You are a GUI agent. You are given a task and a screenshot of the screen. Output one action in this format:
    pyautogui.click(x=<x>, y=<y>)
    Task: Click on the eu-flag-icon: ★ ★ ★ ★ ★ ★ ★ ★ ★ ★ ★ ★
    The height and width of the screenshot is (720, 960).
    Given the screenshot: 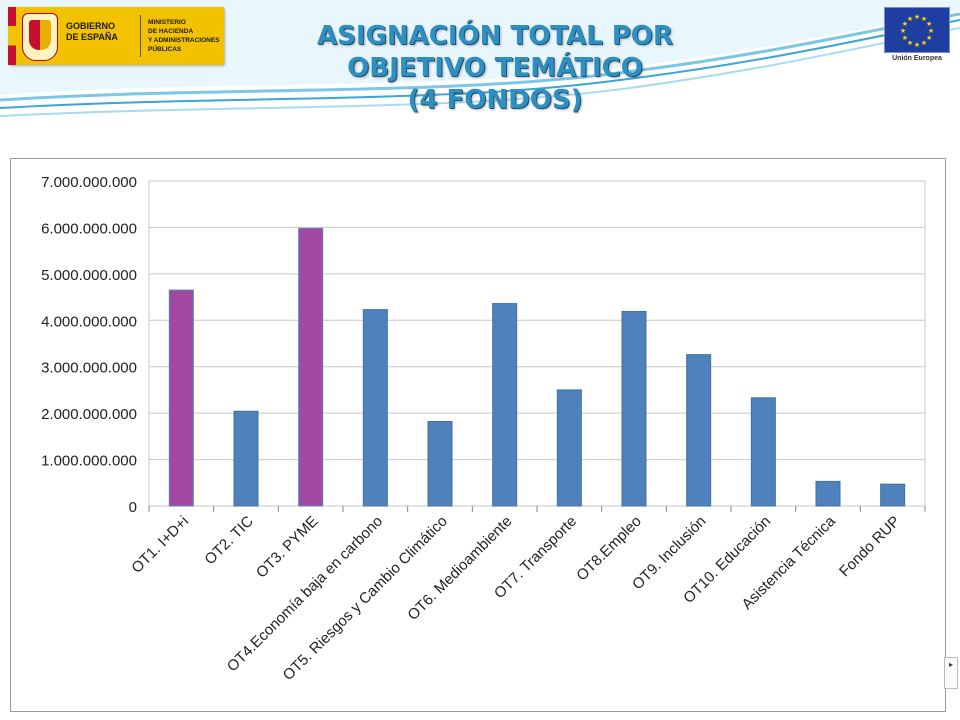 What is the action you would take?
    pyautogui.click(x=917, y=30)
    